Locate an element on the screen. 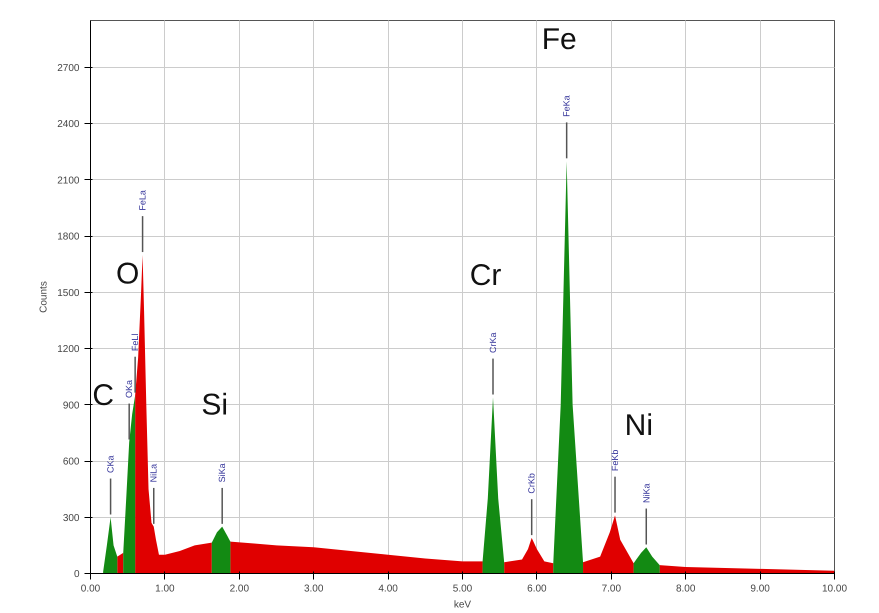 The width and height of the screenshot is (879, 613). x-tick-label: 4.00 is located at coordinates (388, 589).